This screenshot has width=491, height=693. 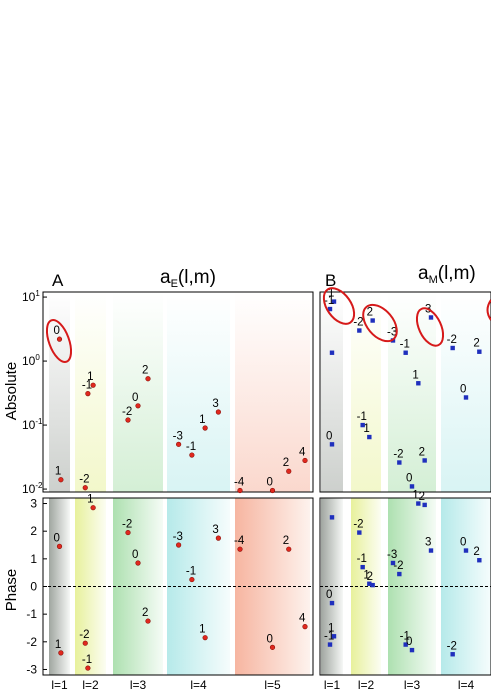 I want to click on panel-a-abs-point-label: 0, so click(x=57, y=331).